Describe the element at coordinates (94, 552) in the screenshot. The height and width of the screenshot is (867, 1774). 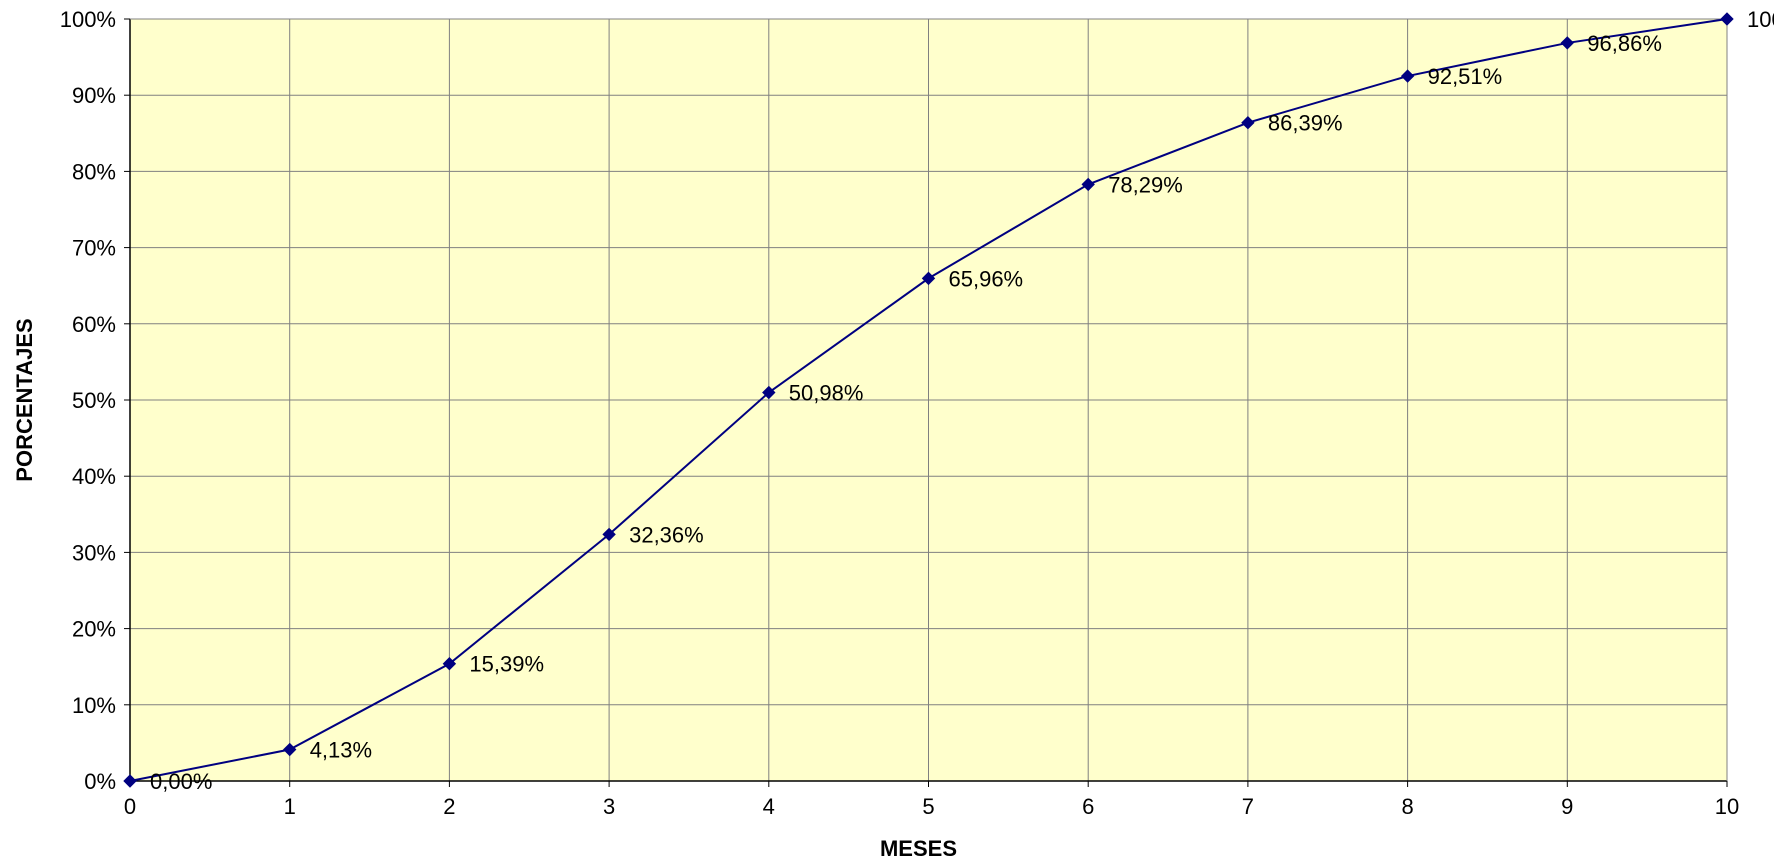
I see `y-tick-label: 30%` at that location.